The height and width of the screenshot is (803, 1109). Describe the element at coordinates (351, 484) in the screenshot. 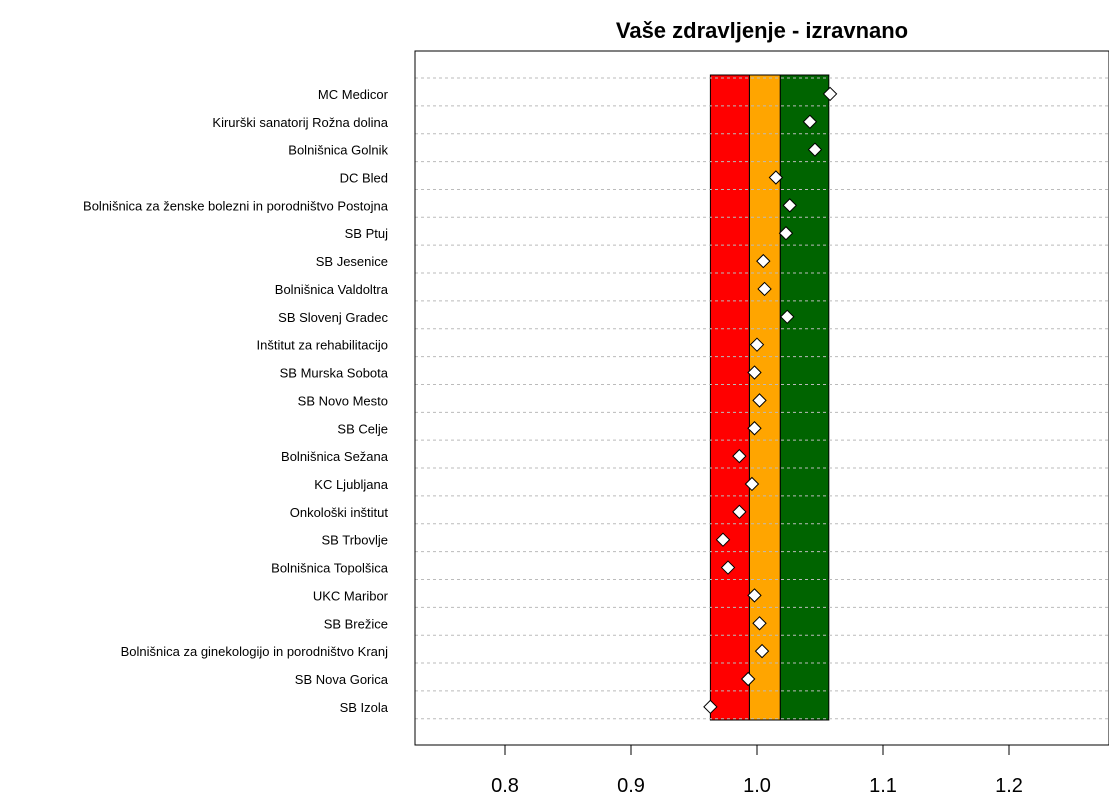

I see `category-label: KC Ljubljana` at that location.